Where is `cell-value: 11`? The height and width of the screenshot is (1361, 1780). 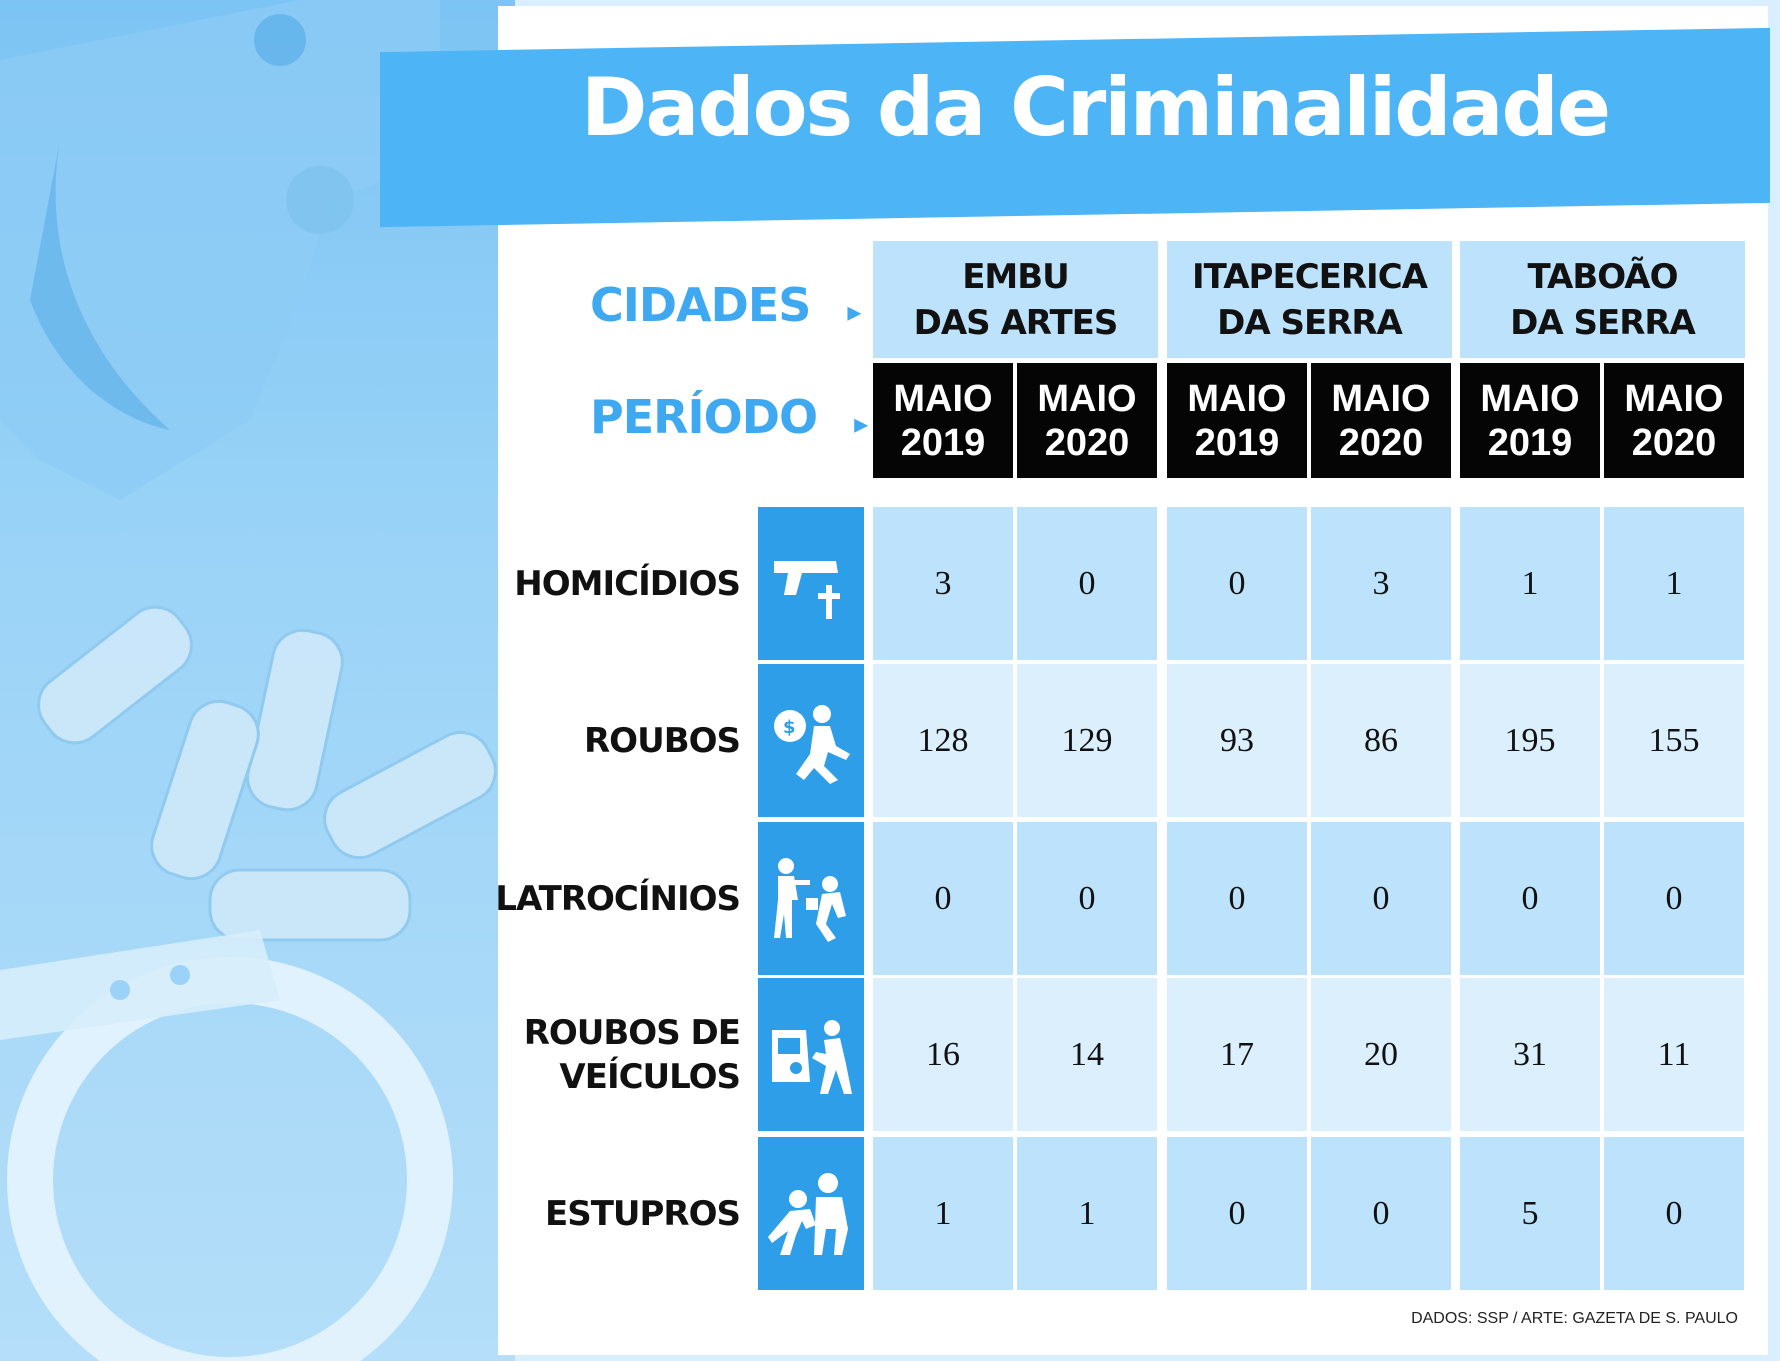
cell-value: 11 is located at coordinates (1674, 1054).